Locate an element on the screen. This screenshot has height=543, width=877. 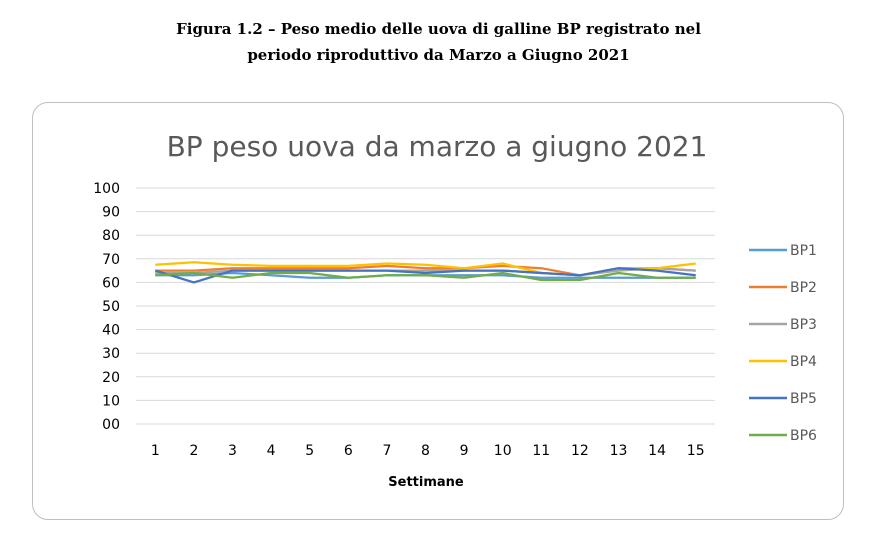
y-tick-label: 30 is located at coordinates (111, 354).